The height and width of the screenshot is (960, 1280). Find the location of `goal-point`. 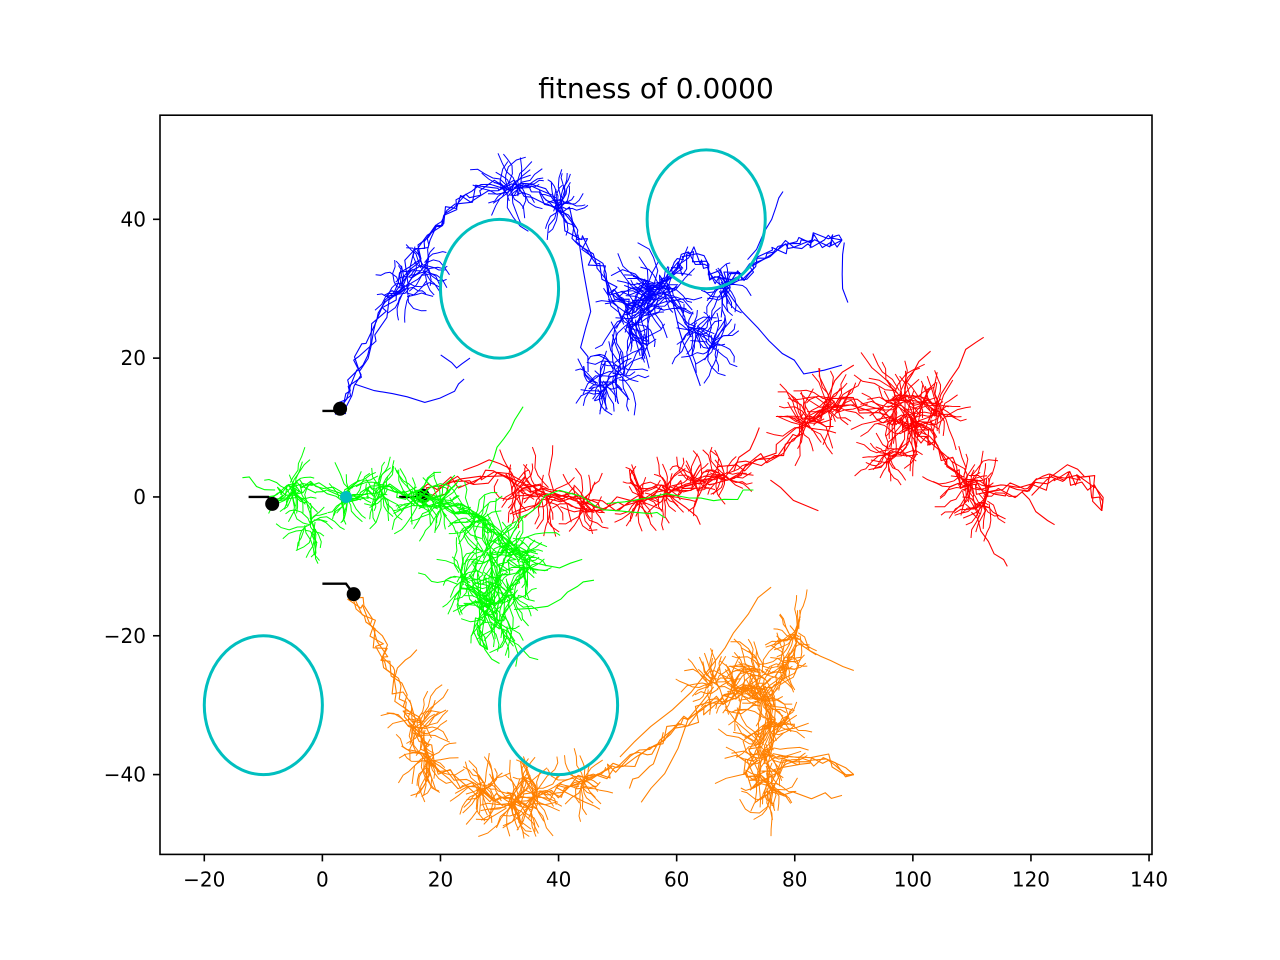

goal-point is located at coordinates (346, 496).